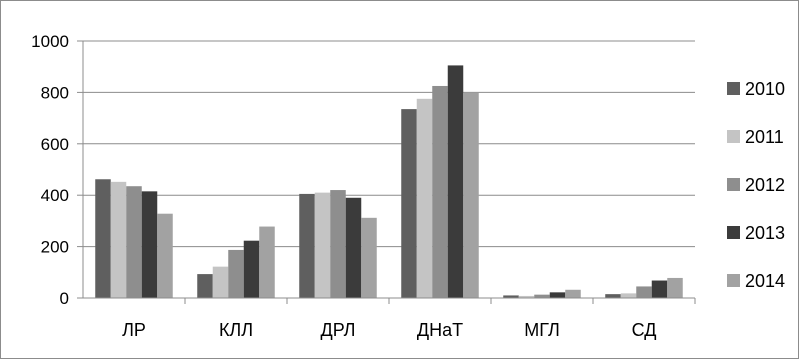 The width and height of the screenshot is (799, 360). I want to click on x-tick-label: ДНаТ, so click(440, 330).